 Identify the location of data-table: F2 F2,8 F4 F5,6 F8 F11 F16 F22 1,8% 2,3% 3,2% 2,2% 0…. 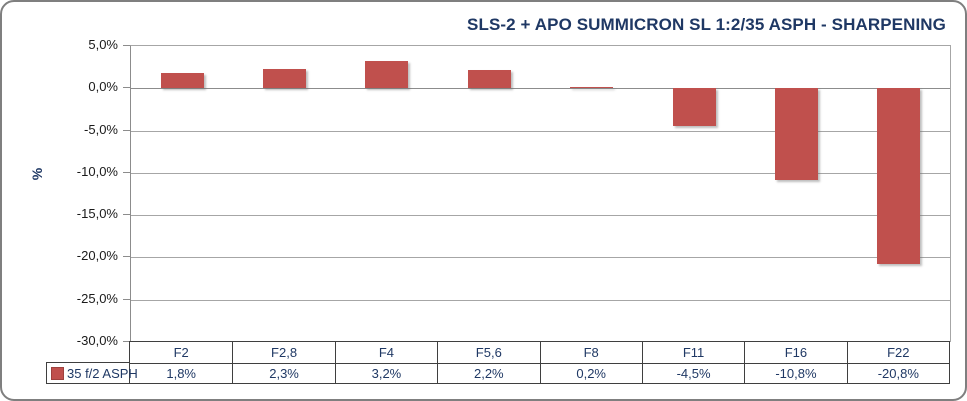
(539, 362).